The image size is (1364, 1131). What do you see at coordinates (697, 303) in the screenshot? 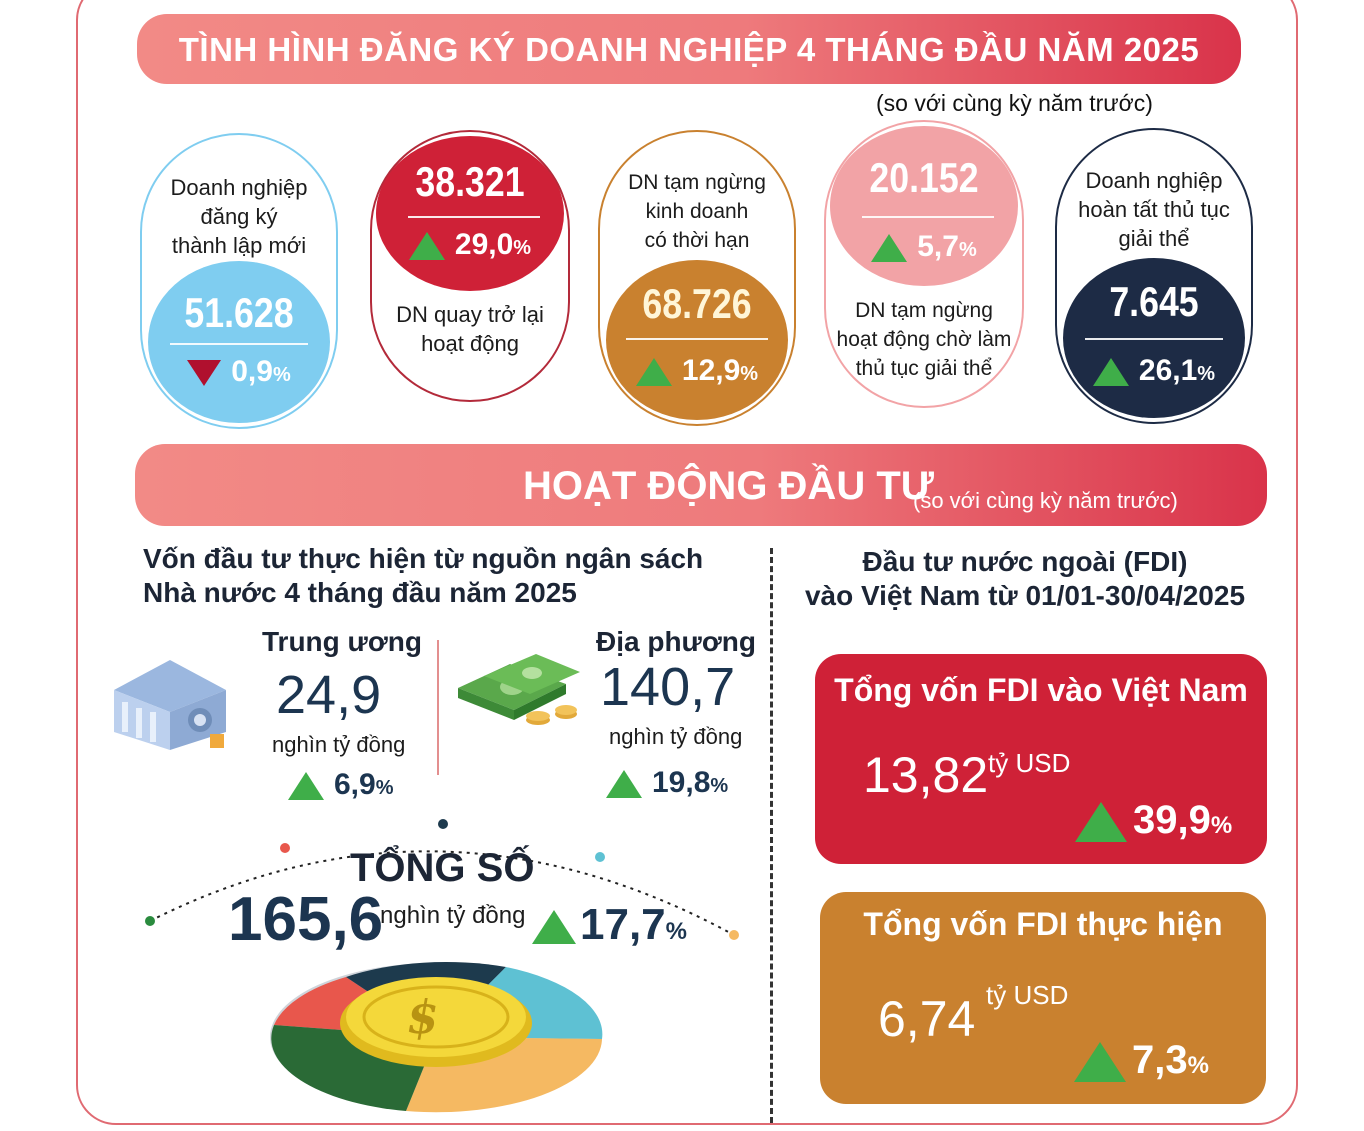
I see `stat-value: 68.726` at bounding box center [697, 303].